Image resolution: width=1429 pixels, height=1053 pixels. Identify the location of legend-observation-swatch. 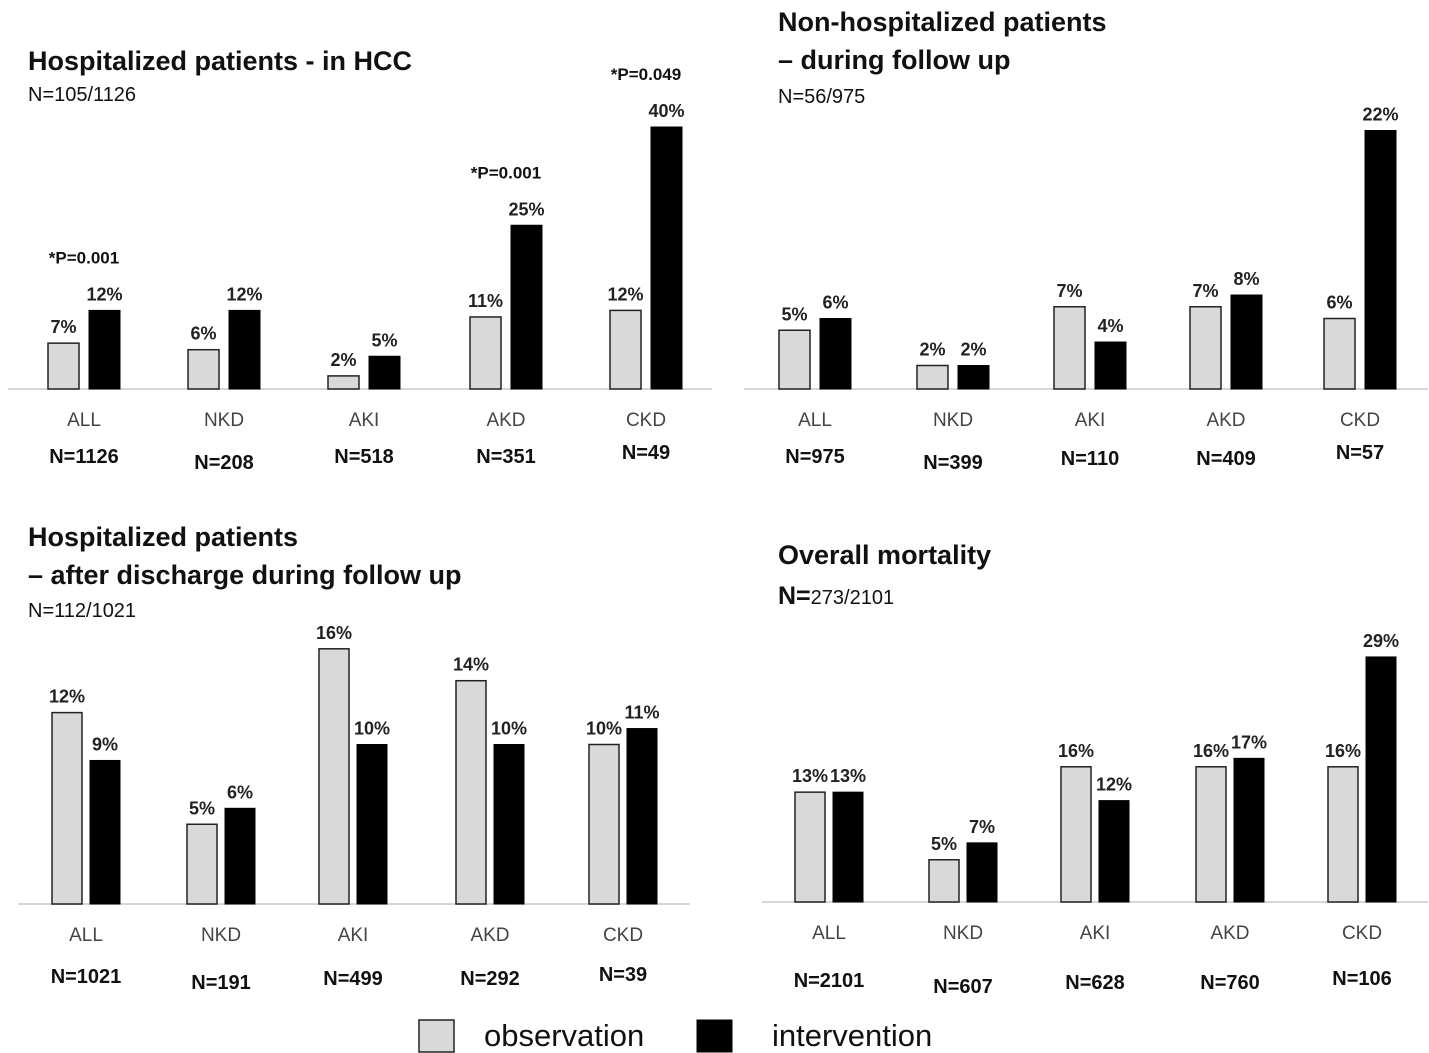
(436, 1036).